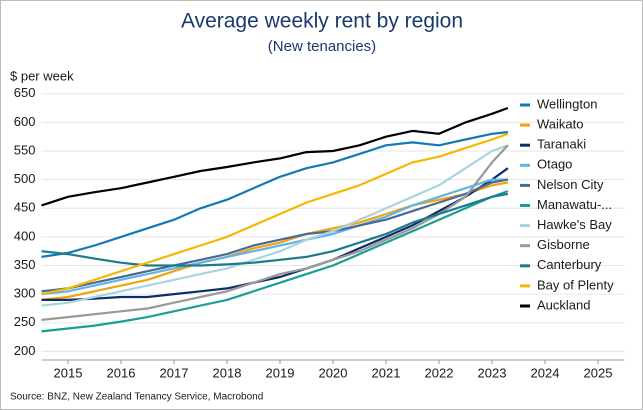  What do you see at coordinates (569, 264) in the screenshot?
I see `legend-label: Canterbury` at bounding box center [569, 264].